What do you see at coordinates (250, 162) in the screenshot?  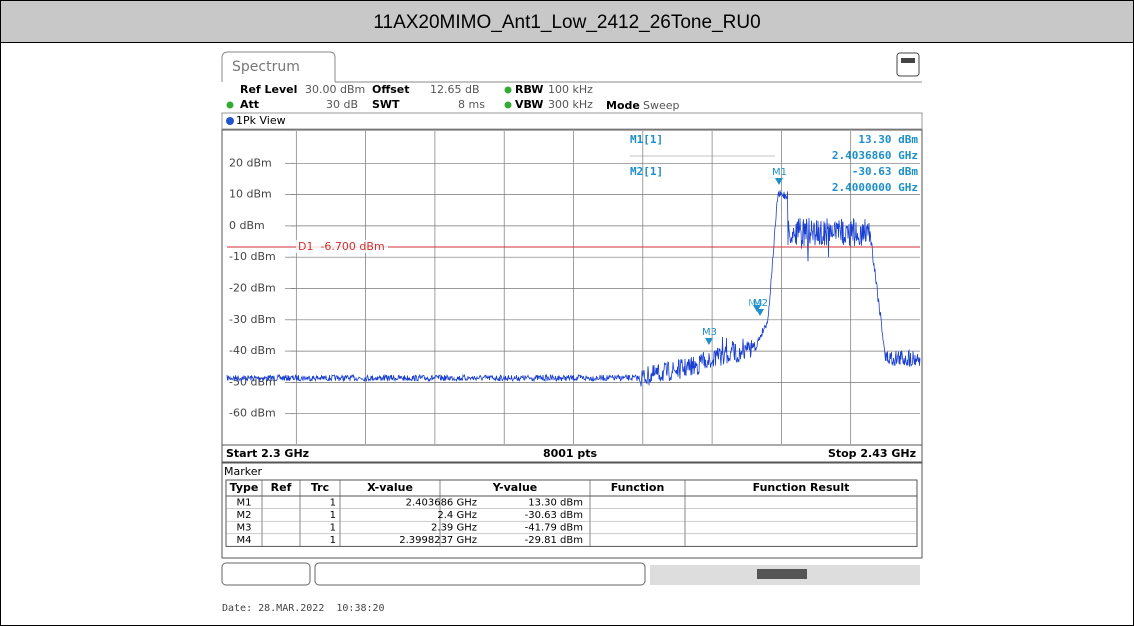 I see `text: 20 dBm` at bounding box center [250, 162].